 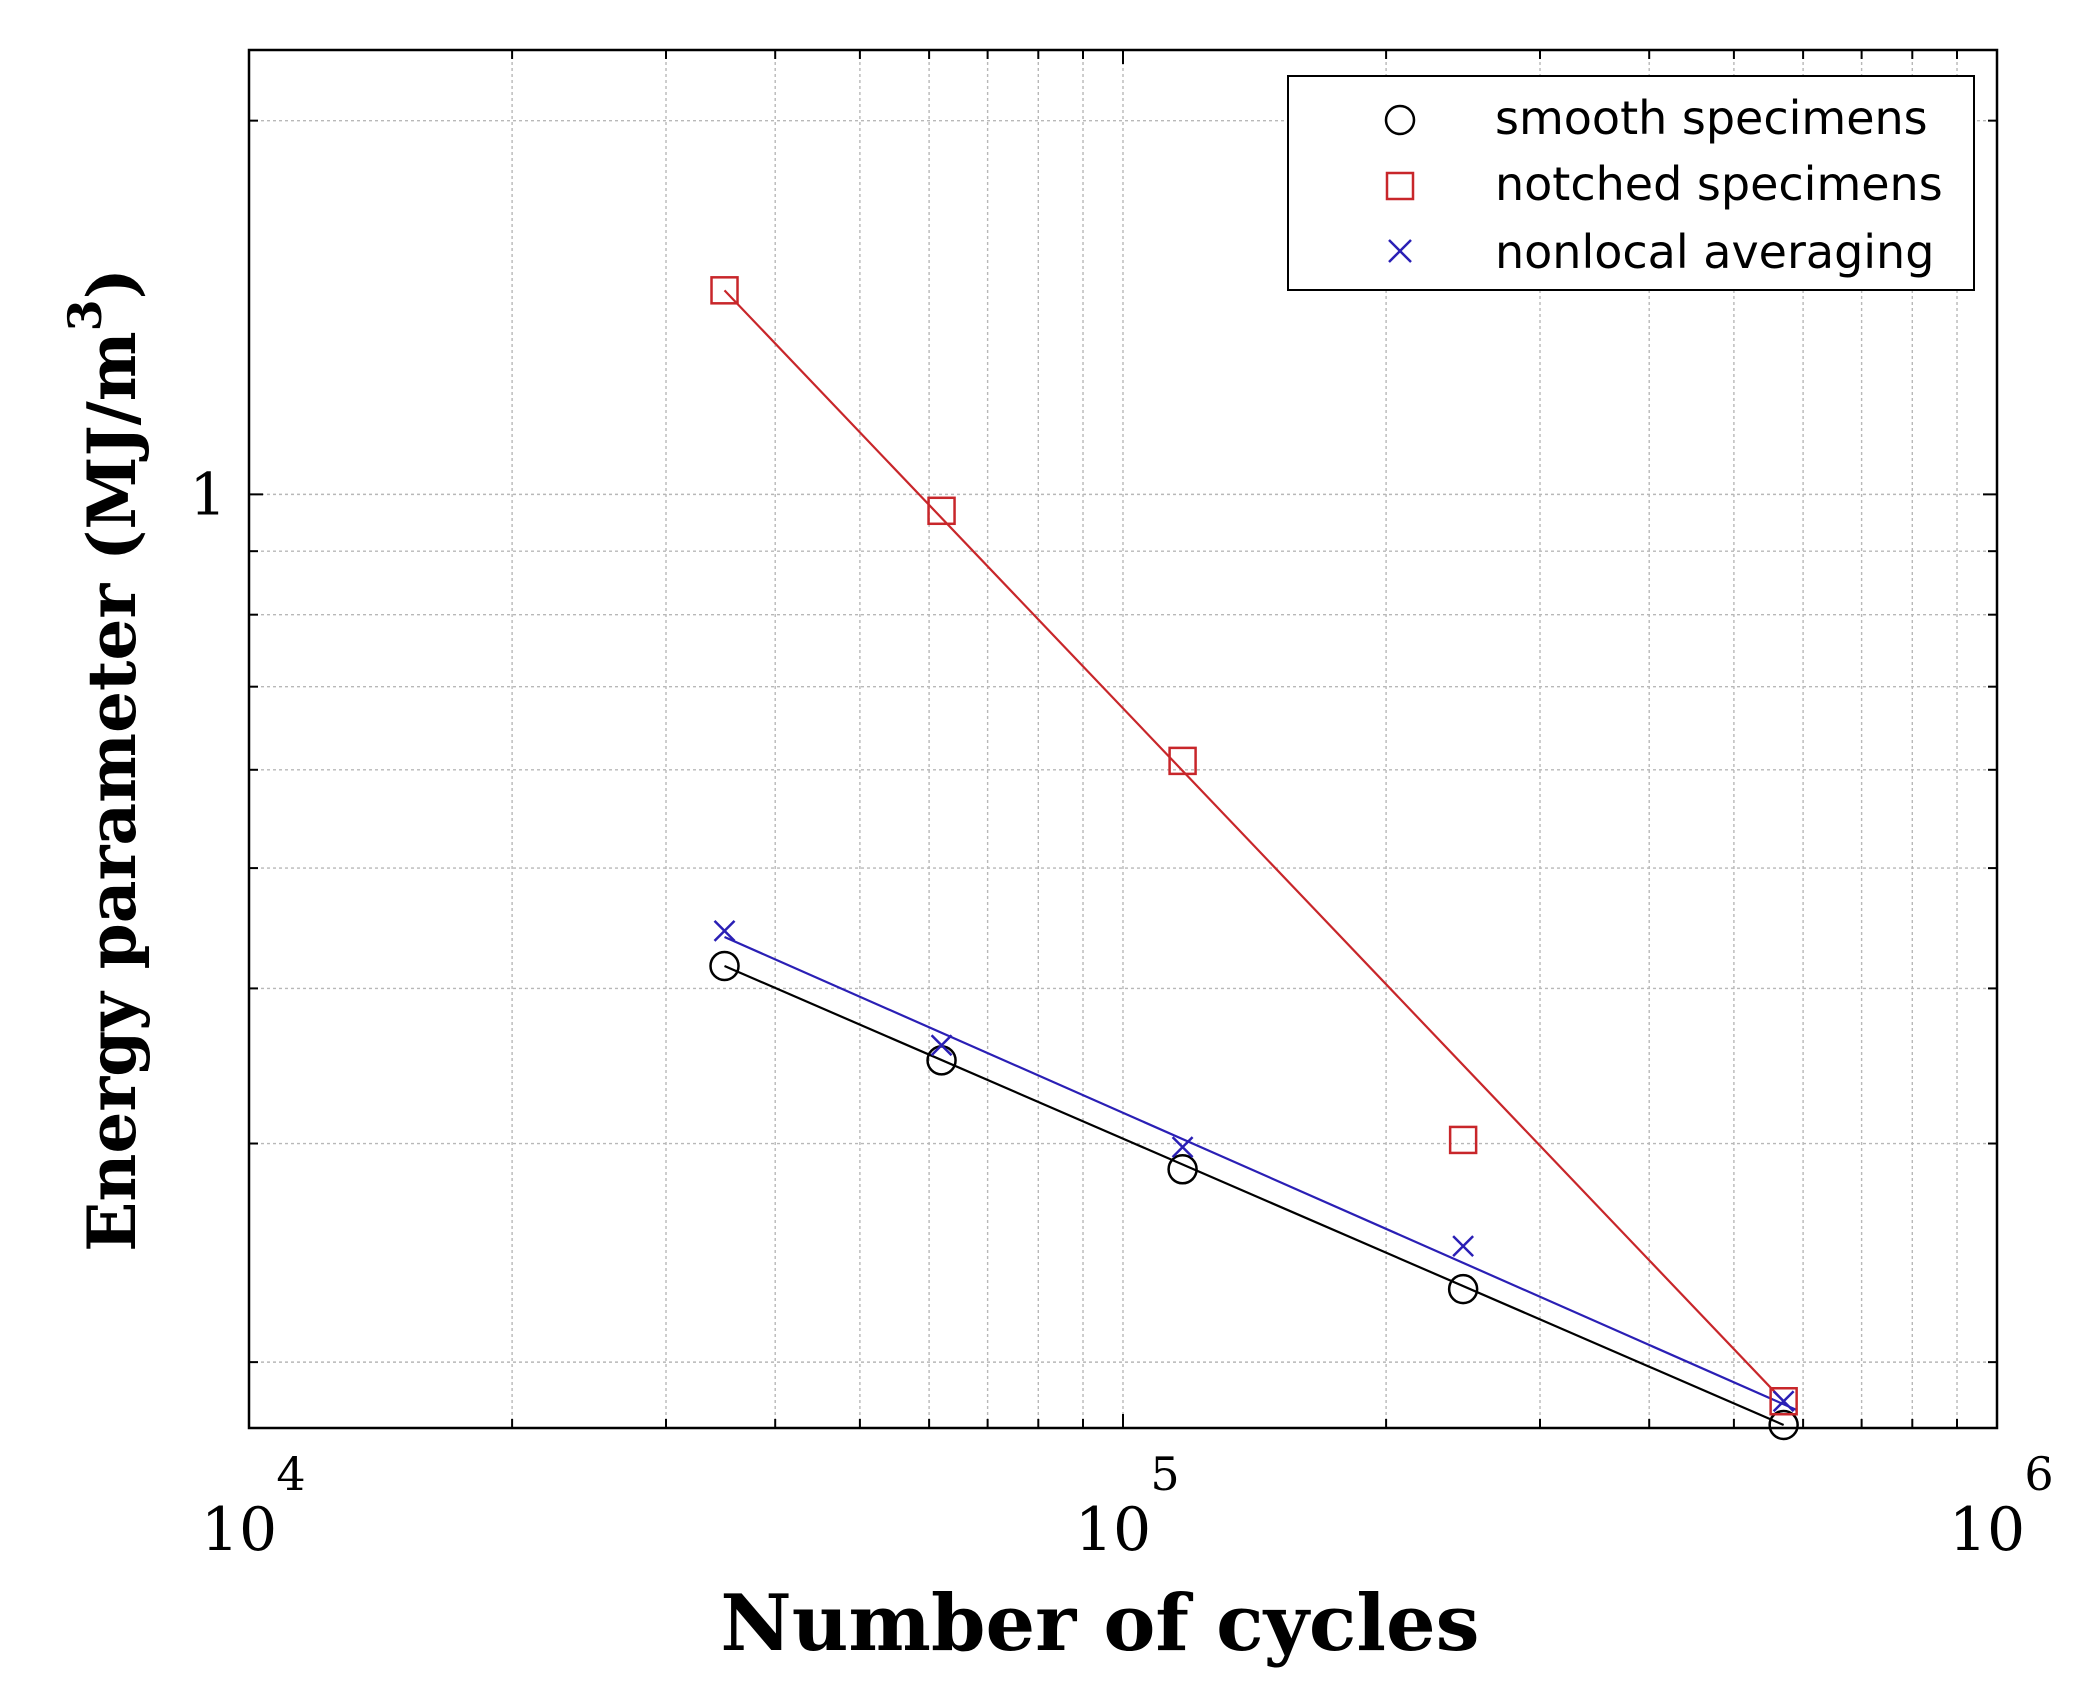 I want to click on x-tick-exp-0: 4, so click(x=290, y=1474).